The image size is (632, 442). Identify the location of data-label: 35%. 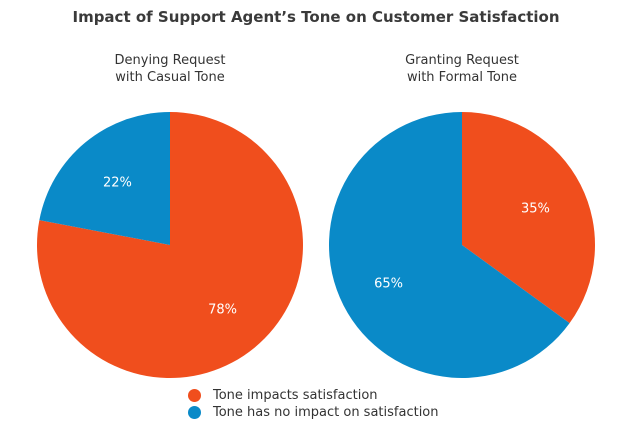
(535, 209).